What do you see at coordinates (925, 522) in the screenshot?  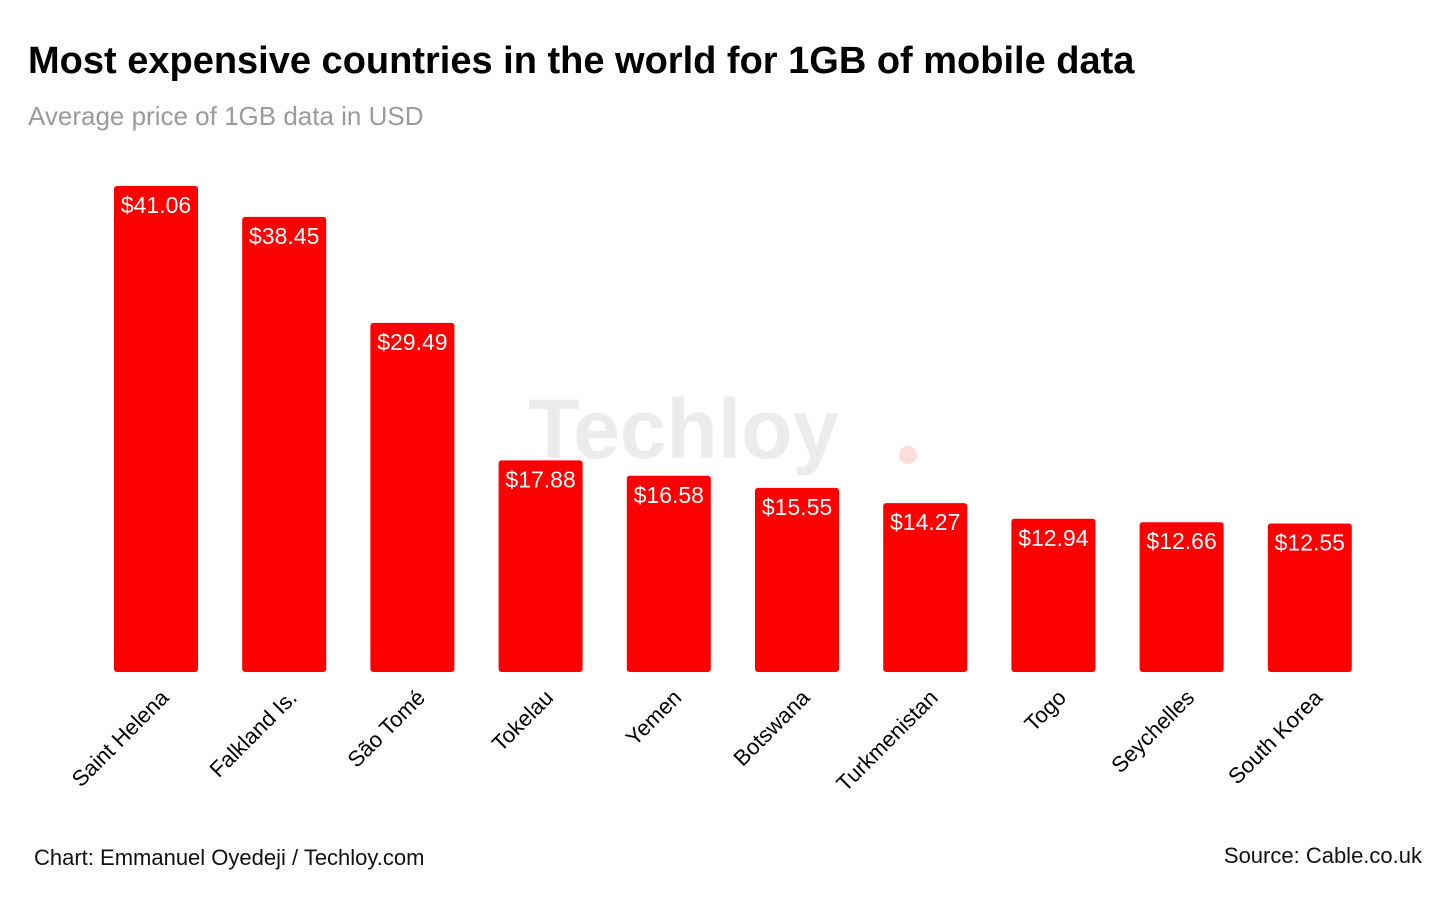 I see `value-label-7: $14.27` at bounding box center [925, 522].